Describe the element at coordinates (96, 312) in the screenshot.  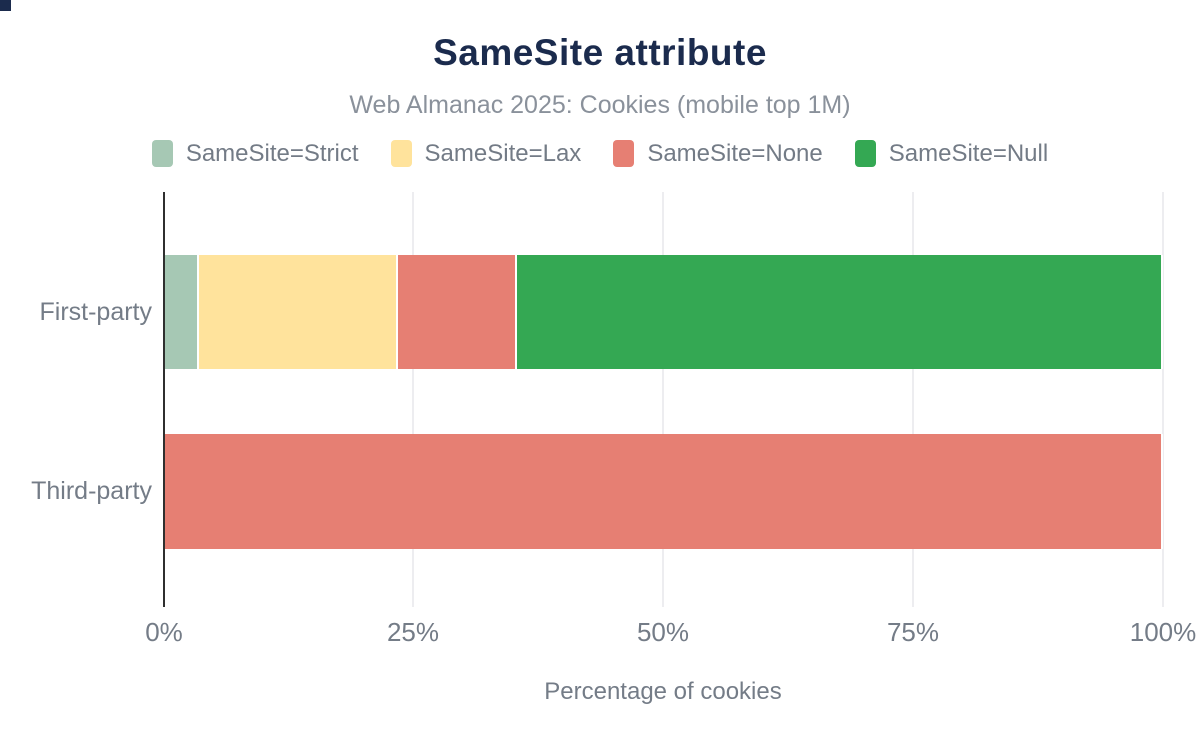
I see `category-label-first-party: First-party` at that location.